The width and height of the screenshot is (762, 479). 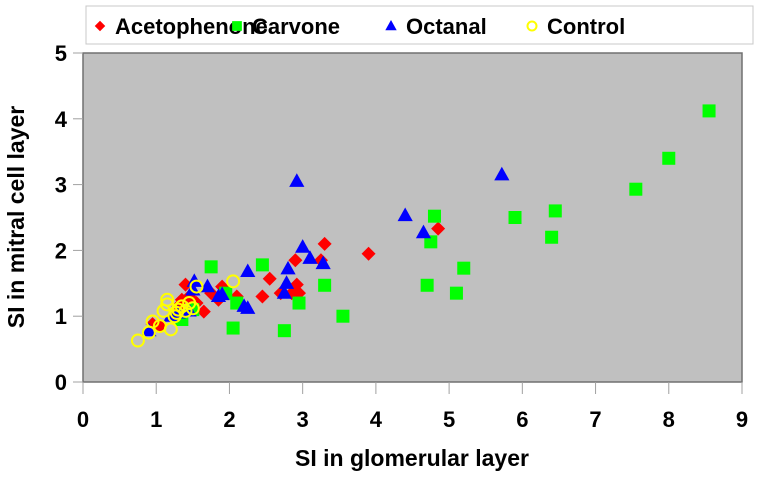 I want to click on legend-item-acetophenone: Acetophenone, so click(x=181, y=26).